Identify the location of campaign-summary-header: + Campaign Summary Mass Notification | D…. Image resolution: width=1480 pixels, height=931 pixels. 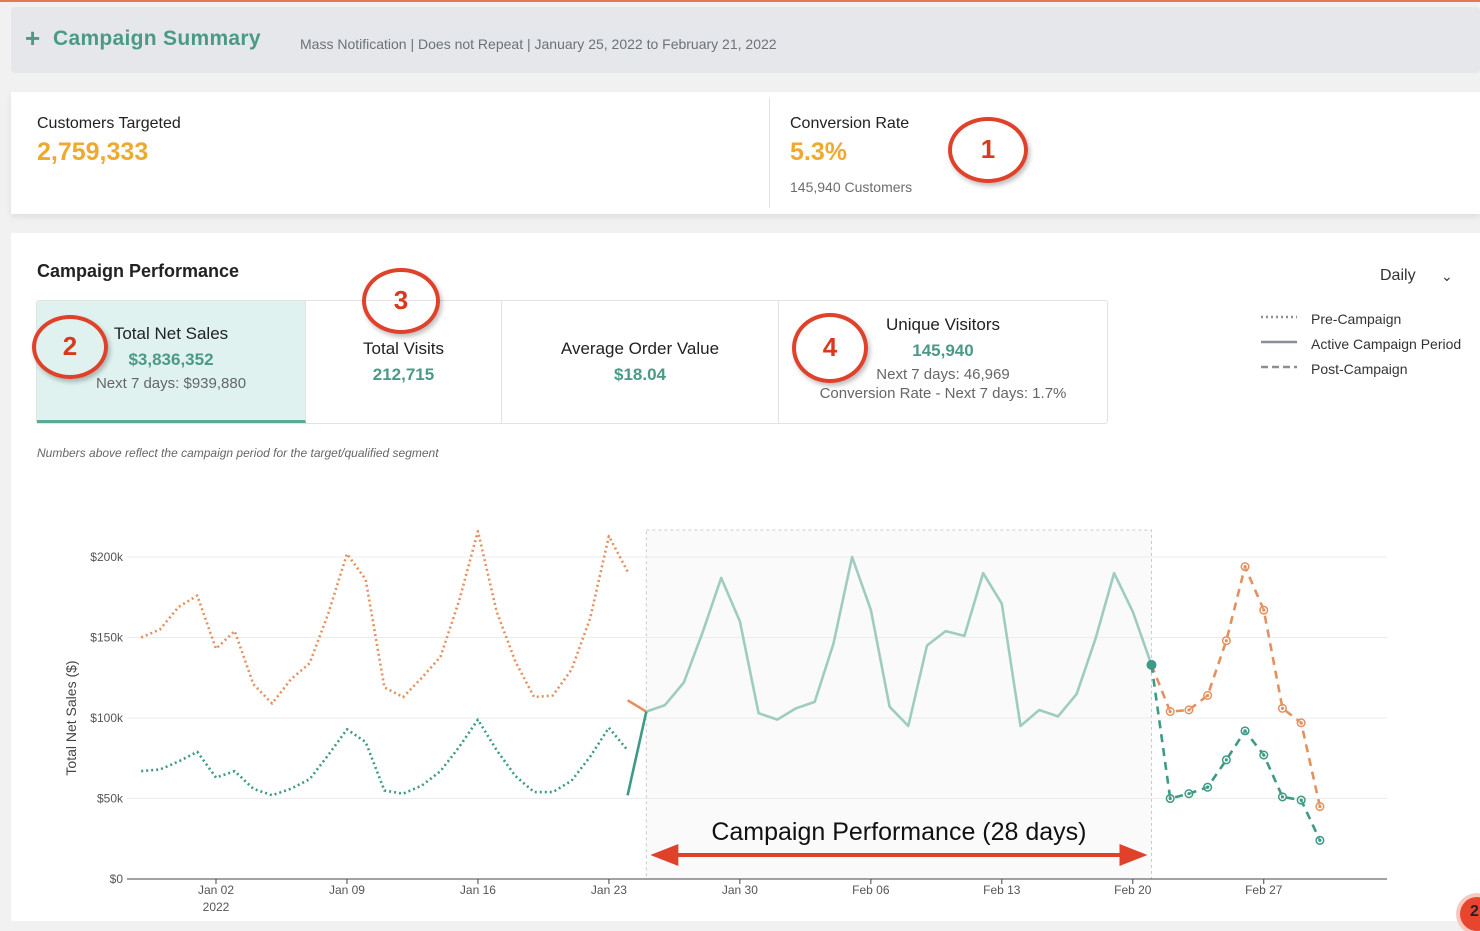
(745, 40).